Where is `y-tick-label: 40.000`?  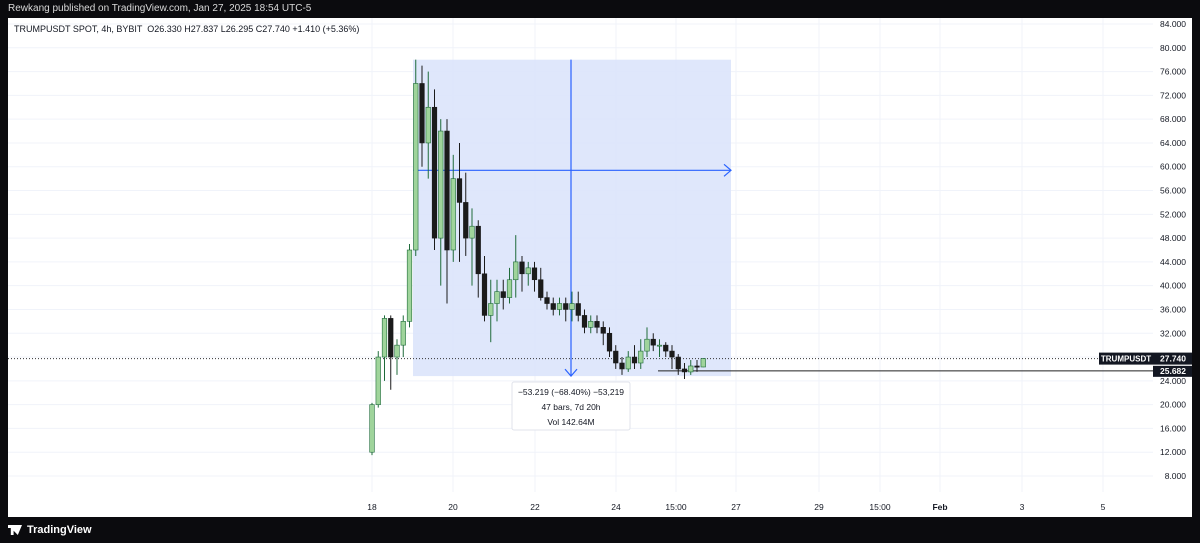 y-tick-label: 40.000 is located at coordinates (1173, 286).